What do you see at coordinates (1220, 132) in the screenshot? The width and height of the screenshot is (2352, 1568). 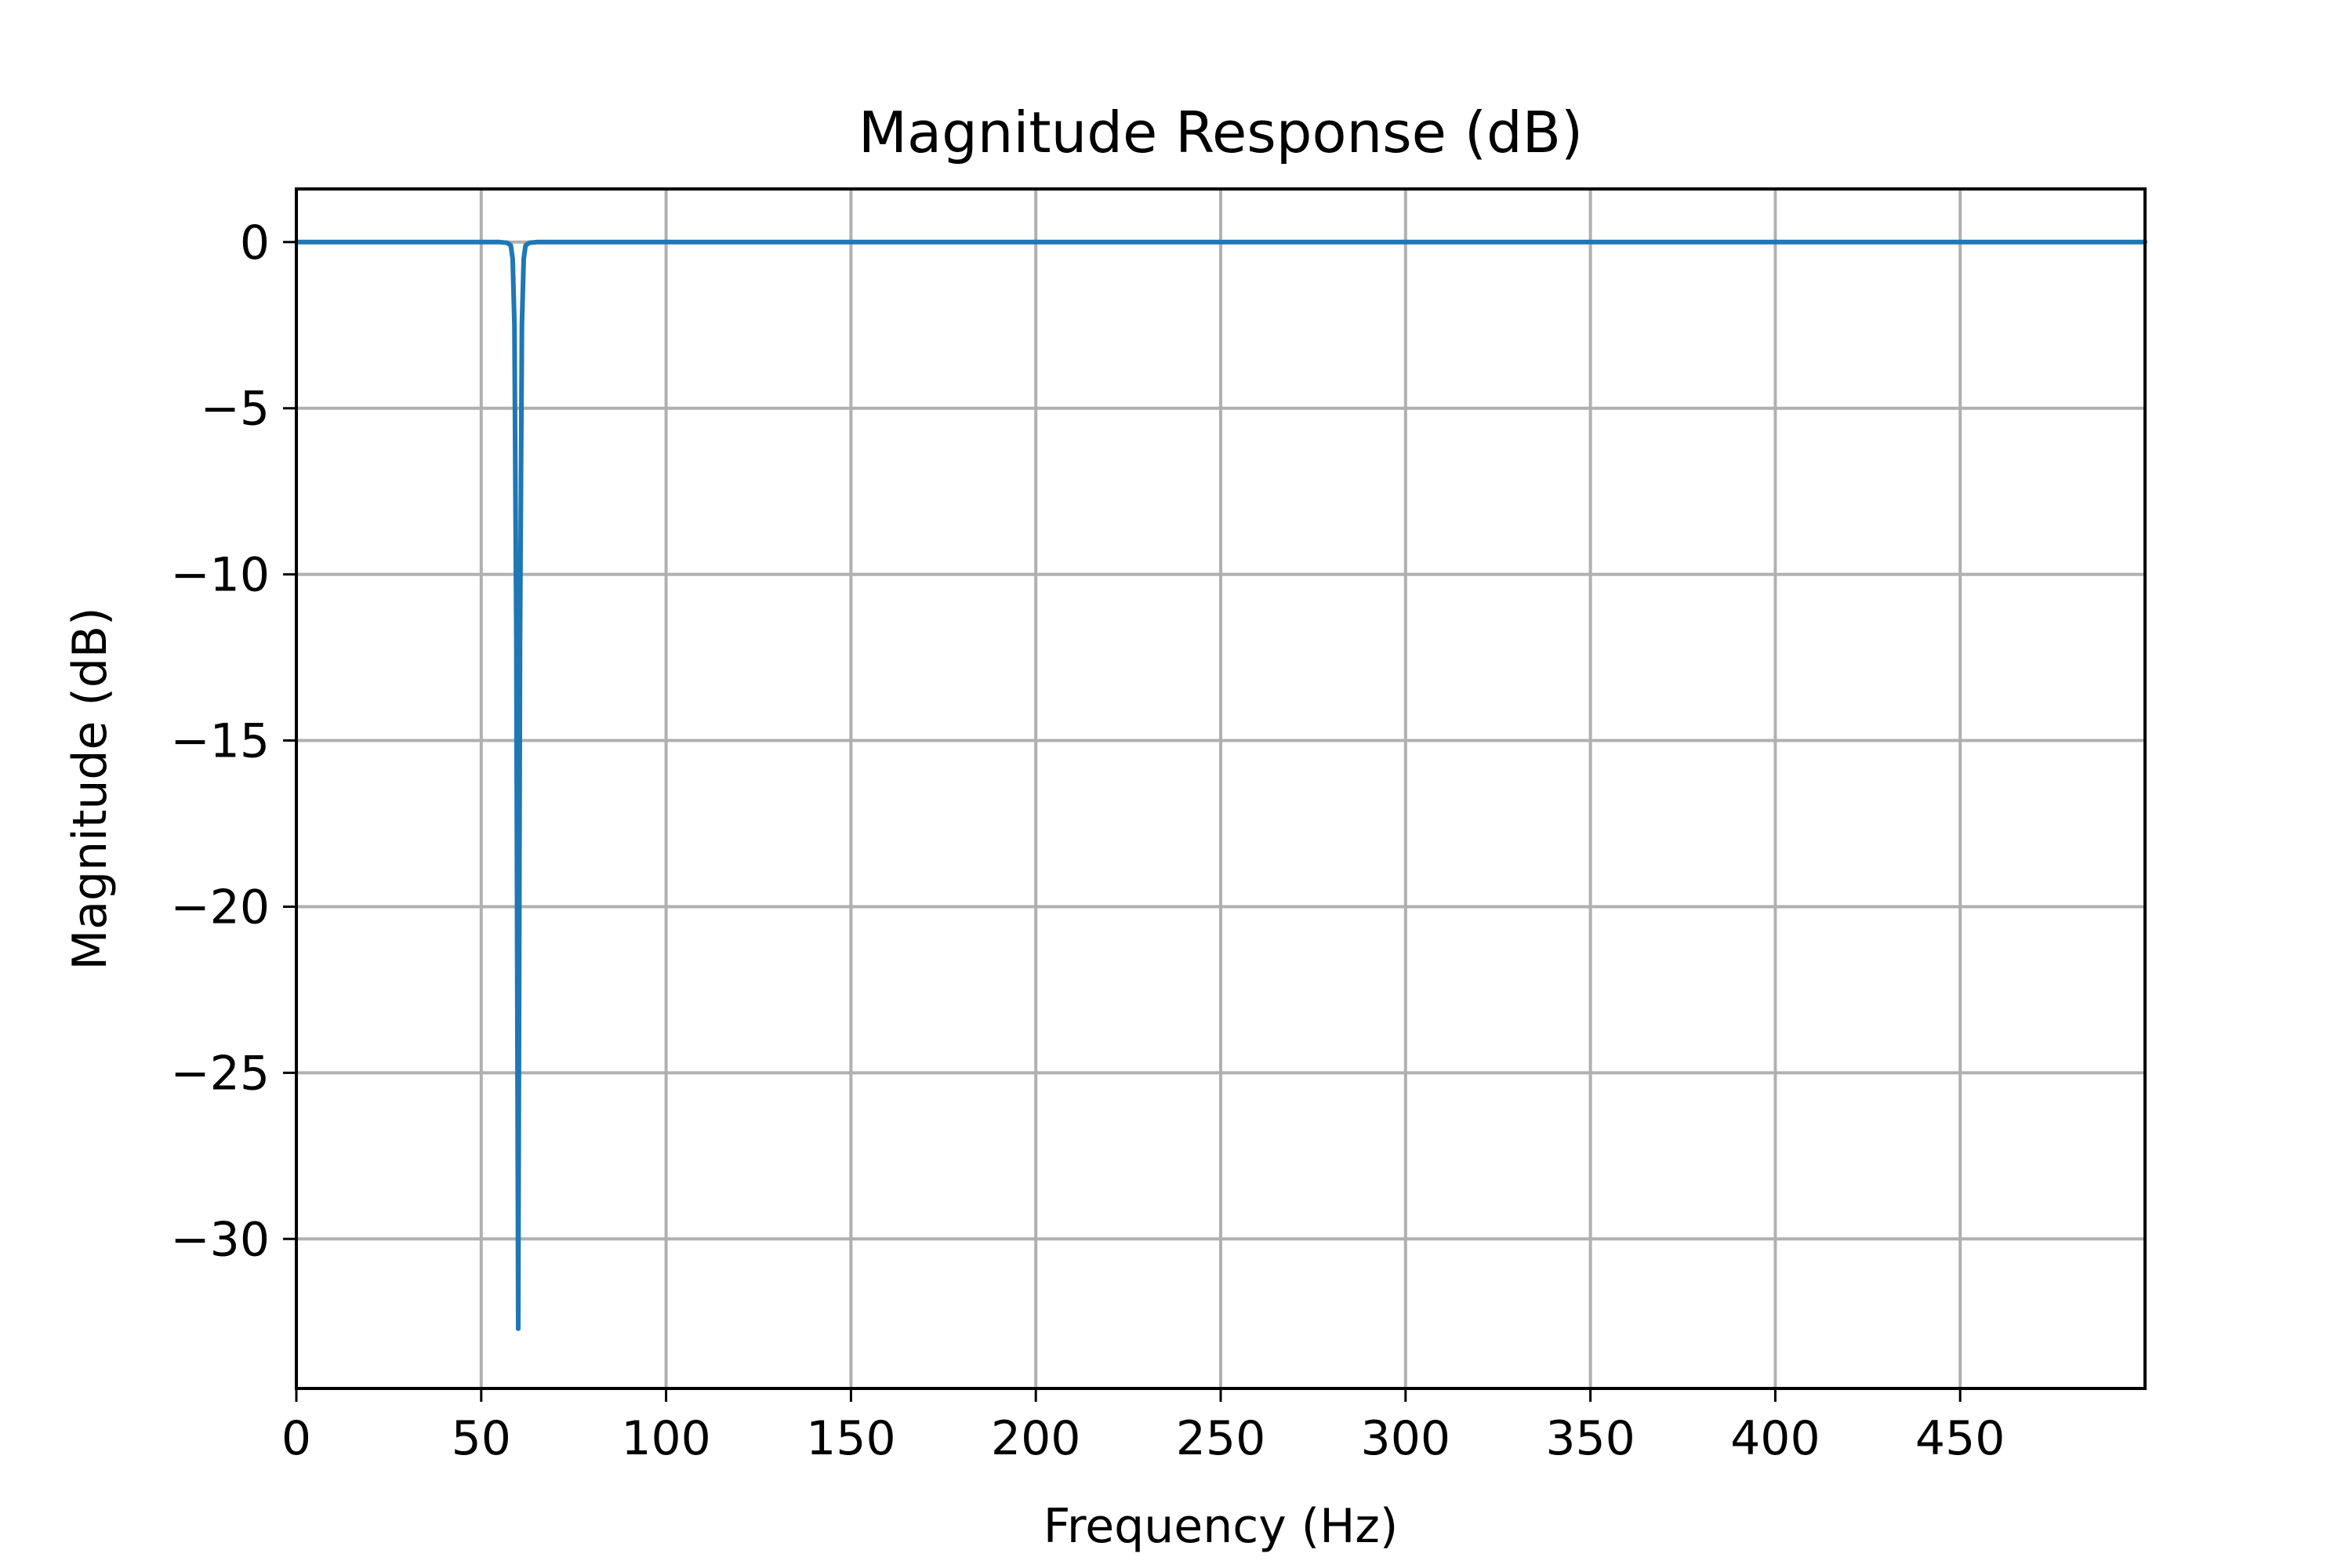 I see `chart-title: Magnitude Response (dB)` at bounding box center [1220, 132].